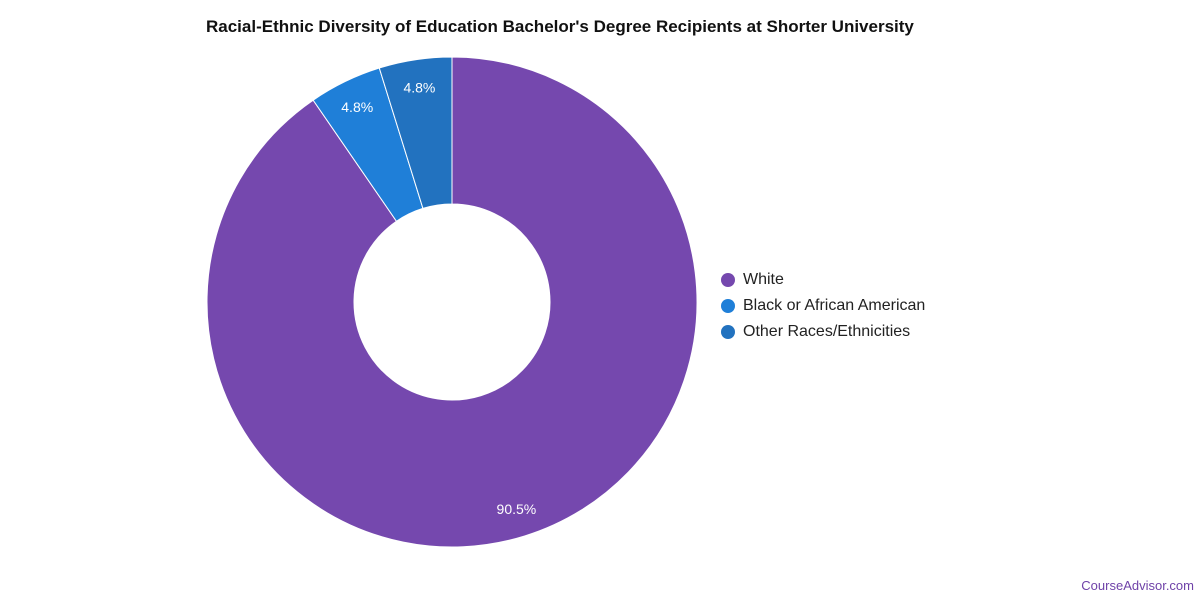 The height and width of the screenshot is (600, 1200). I want to click on legend-item: White, so click(823, 280).